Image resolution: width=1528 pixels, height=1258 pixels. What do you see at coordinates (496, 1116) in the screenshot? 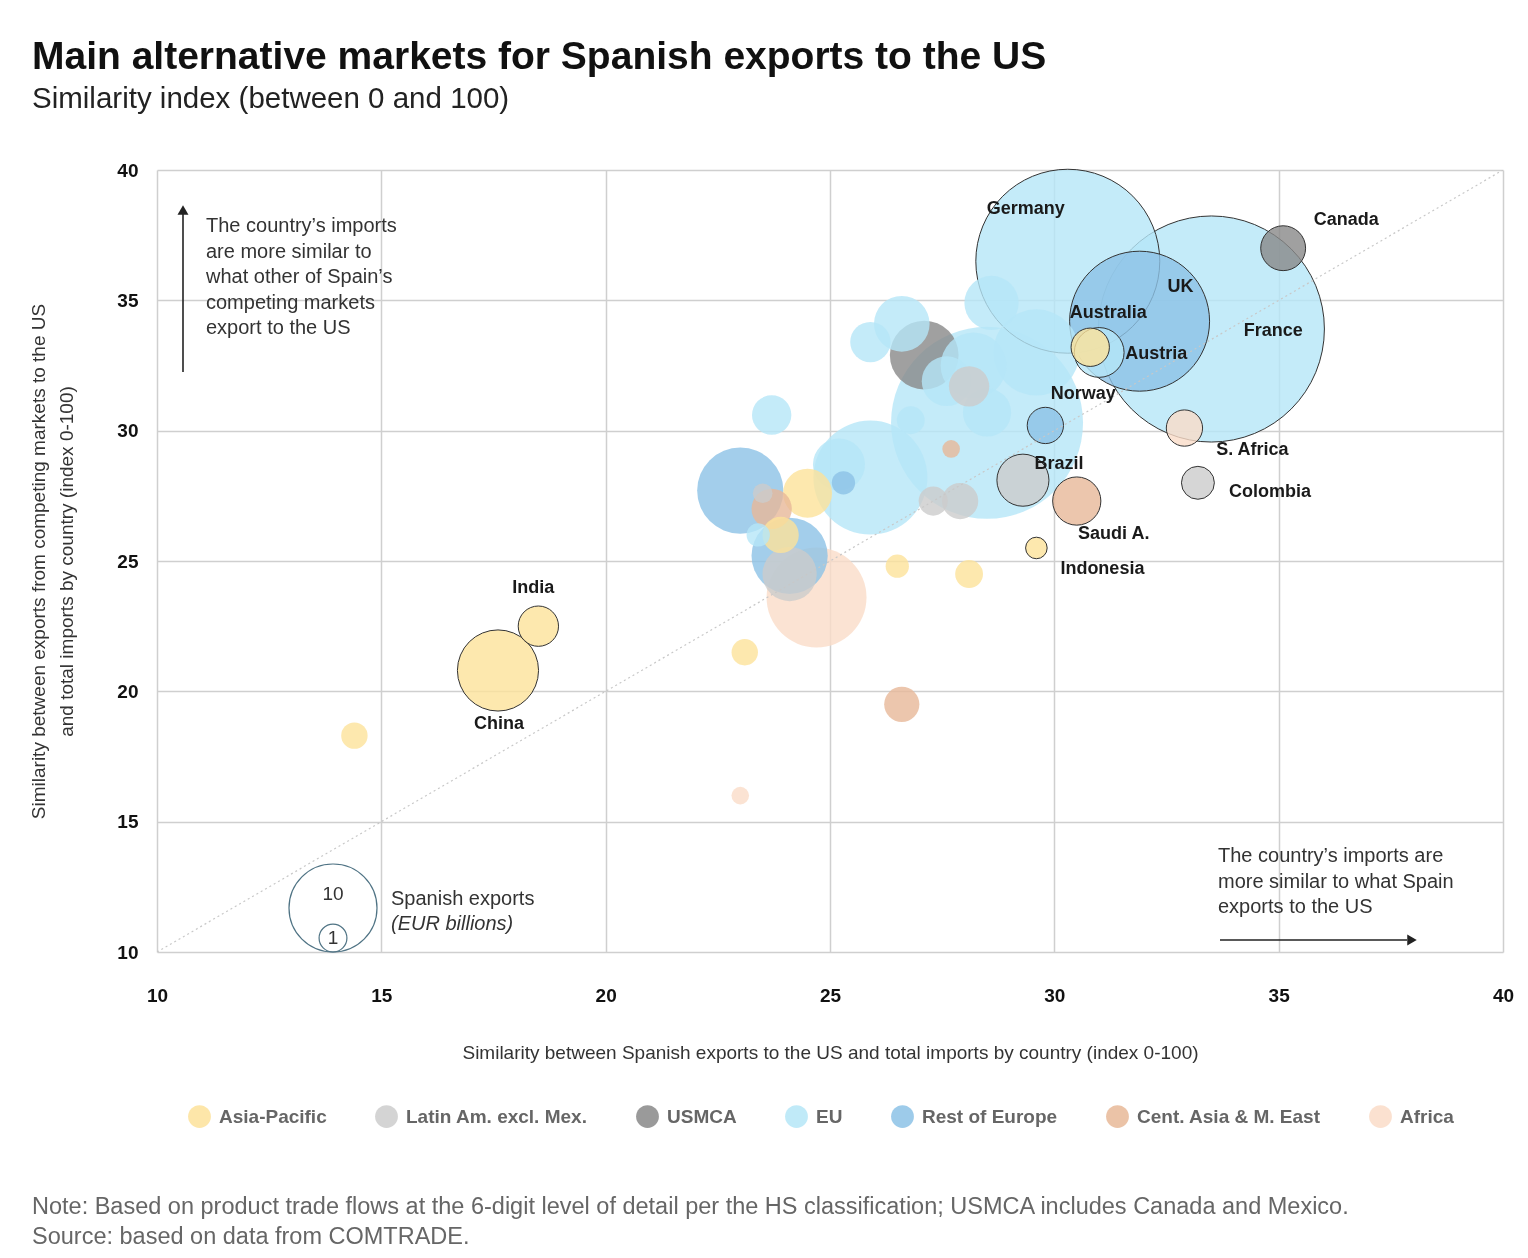
I see `legend-label: Latin Am. excl. Mex.` at bounding box center [496, 1116].